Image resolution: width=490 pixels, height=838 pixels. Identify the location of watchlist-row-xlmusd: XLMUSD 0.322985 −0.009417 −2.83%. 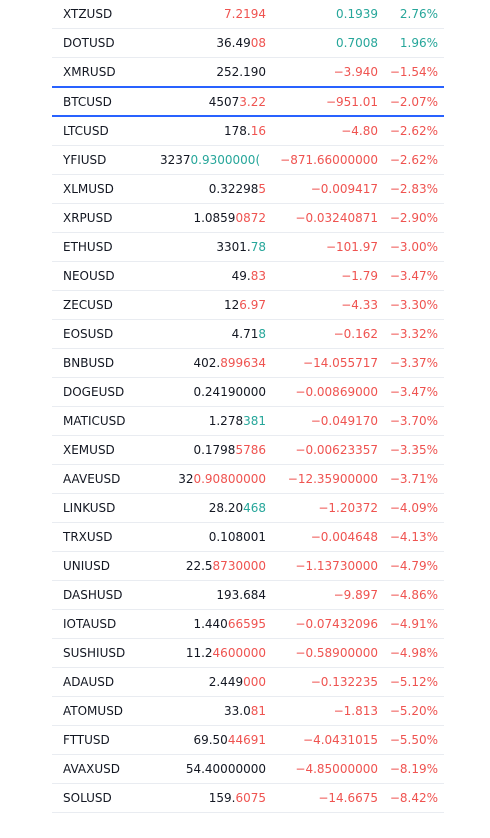
(248, 189).